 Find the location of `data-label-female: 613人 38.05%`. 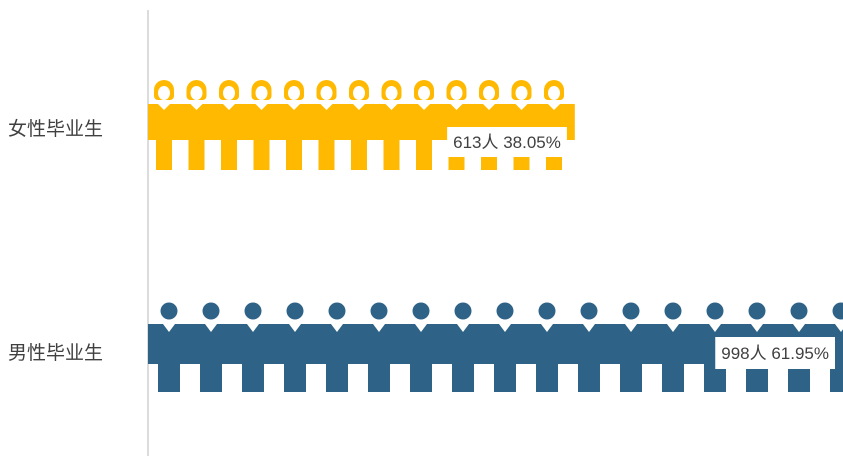

data-label-female: 613人 38.05% is located at coordinates (507, 142).